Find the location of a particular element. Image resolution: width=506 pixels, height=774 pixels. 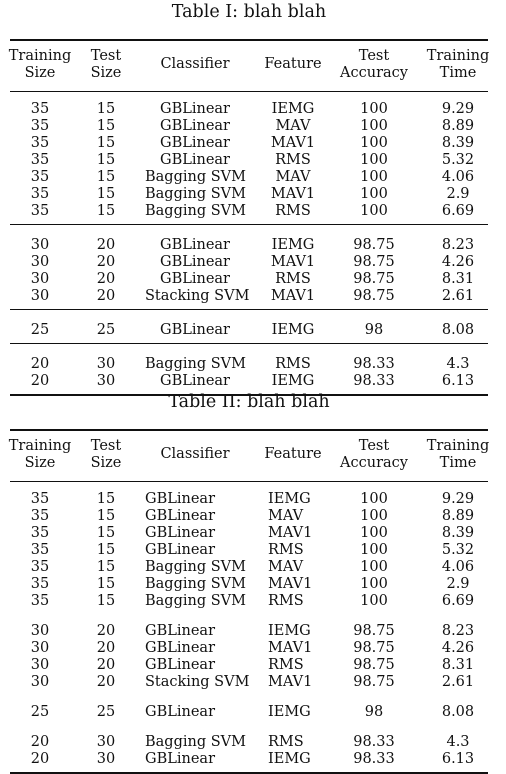

column-header-training-time: Training Time is located at coordinates (458, 455).